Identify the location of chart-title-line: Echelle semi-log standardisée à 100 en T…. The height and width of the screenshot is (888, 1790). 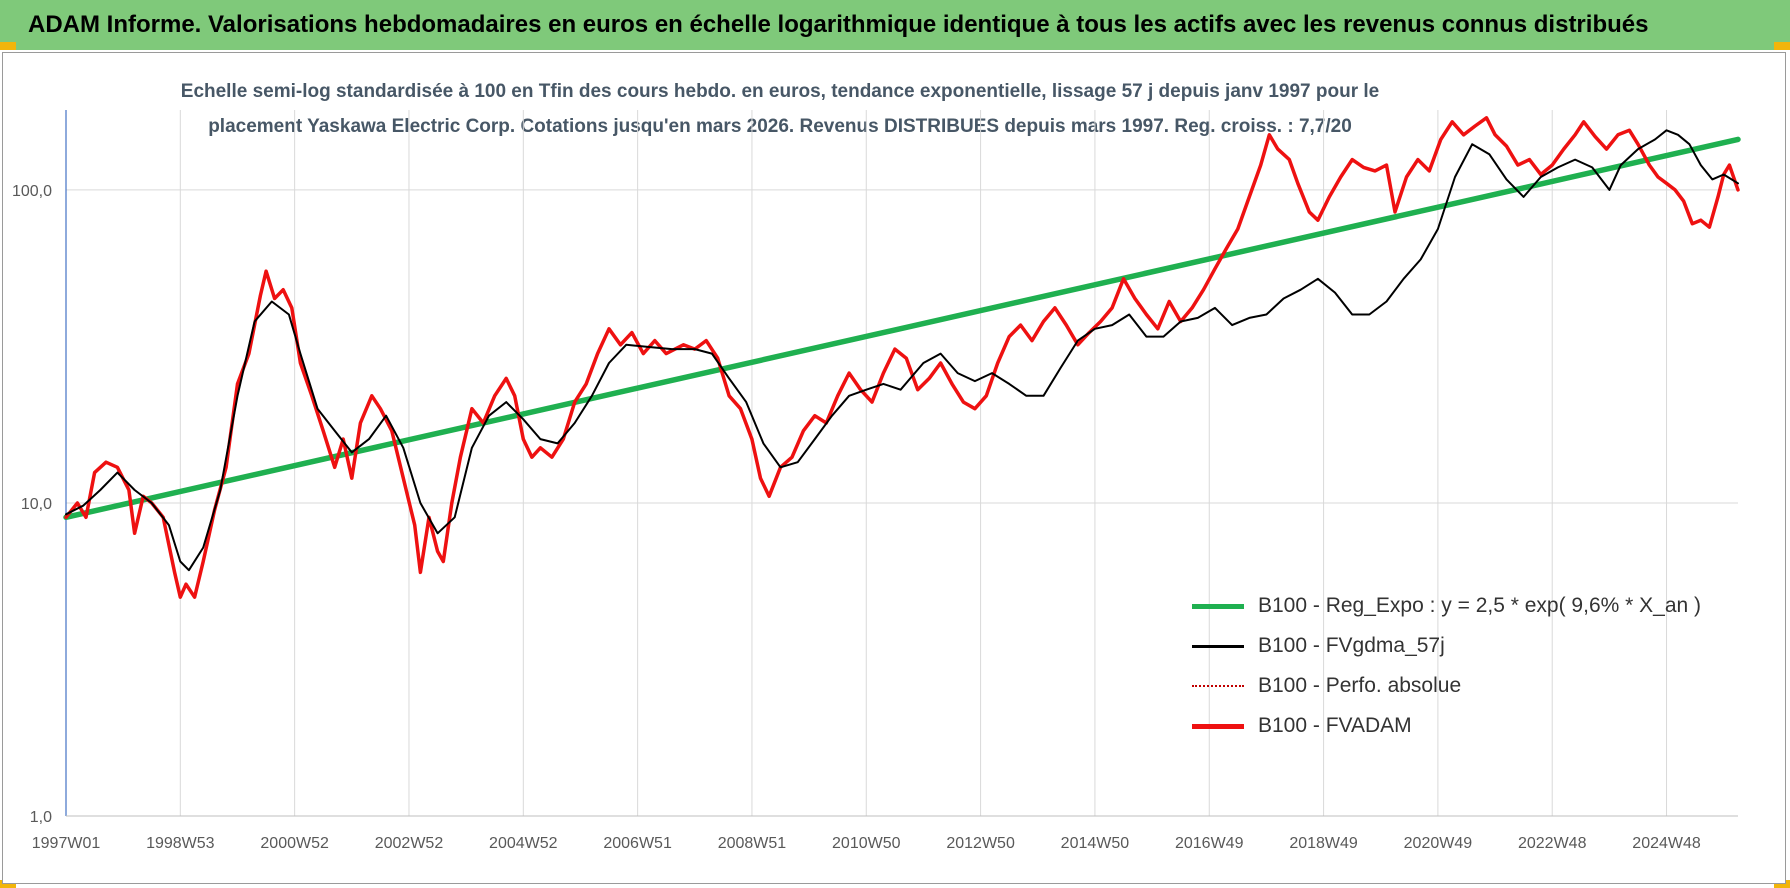
(780, 91).